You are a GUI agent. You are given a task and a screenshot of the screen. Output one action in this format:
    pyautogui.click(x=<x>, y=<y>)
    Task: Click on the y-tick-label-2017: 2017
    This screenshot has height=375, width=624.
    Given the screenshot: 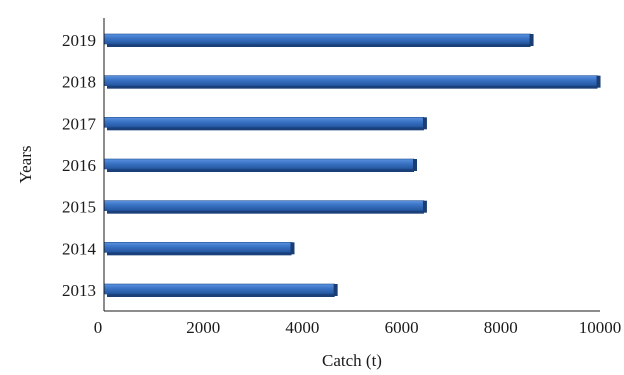 What is the action you would take?
    pyautogui.click(x=79, y=123)
    